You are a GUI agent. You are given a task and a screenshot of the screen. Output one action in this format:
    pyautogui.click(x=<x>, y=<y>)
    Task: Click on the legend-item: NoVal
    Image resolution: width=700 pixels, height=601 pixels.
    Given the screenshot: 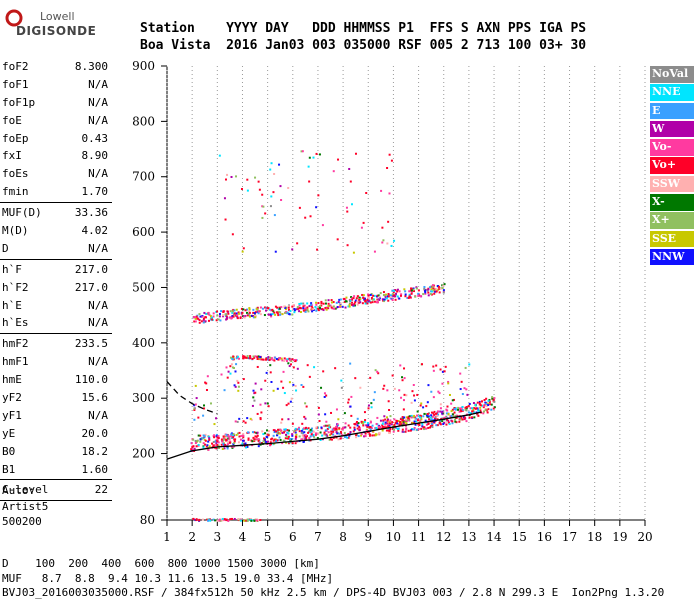 What is the action you would take?
    pyautogui.click(x=672, y=74)
    